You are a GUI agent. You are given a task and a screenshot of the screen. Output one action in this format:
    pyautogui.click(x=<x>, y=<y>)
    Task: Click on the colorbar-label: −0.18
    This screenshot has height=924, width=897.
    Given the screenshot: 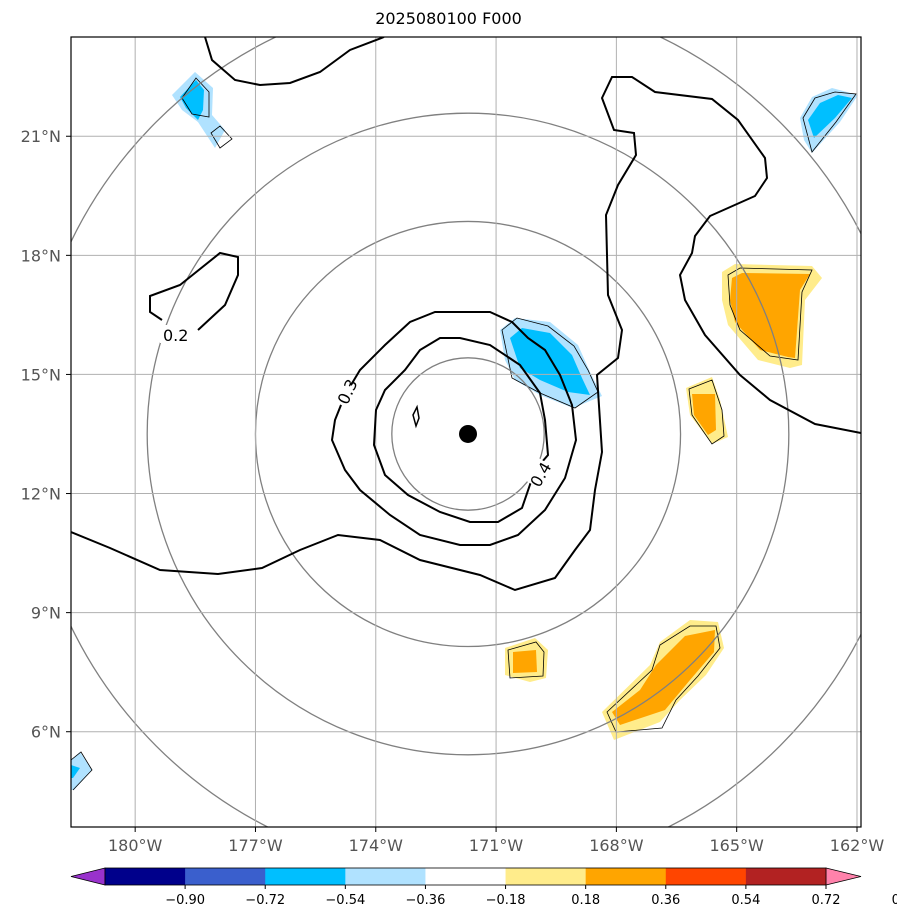 What is the action you would take?
    pyautogui.click(x=506, y=900)
    